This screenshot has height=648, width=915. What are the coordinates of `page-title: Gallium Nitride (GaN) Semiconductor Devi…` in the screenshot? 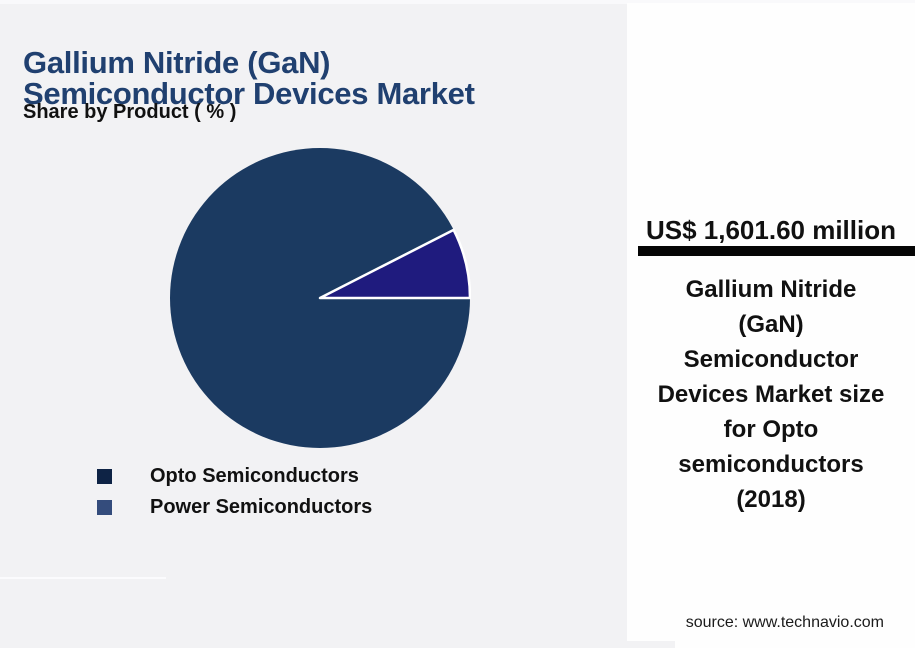 It's located at (249, 77).